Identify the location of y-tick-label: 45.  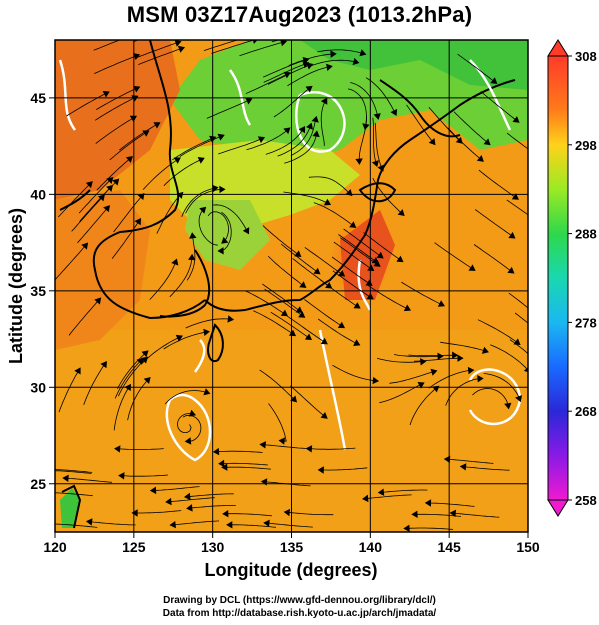
(38, 98).